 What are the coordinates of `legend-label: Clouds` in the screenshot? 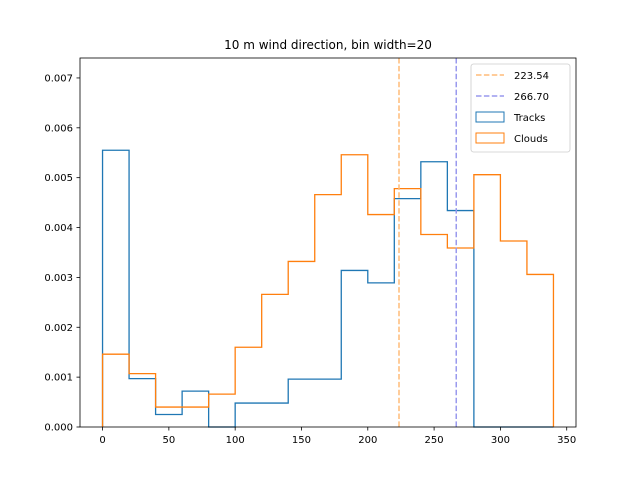 It's located at (531, 139).